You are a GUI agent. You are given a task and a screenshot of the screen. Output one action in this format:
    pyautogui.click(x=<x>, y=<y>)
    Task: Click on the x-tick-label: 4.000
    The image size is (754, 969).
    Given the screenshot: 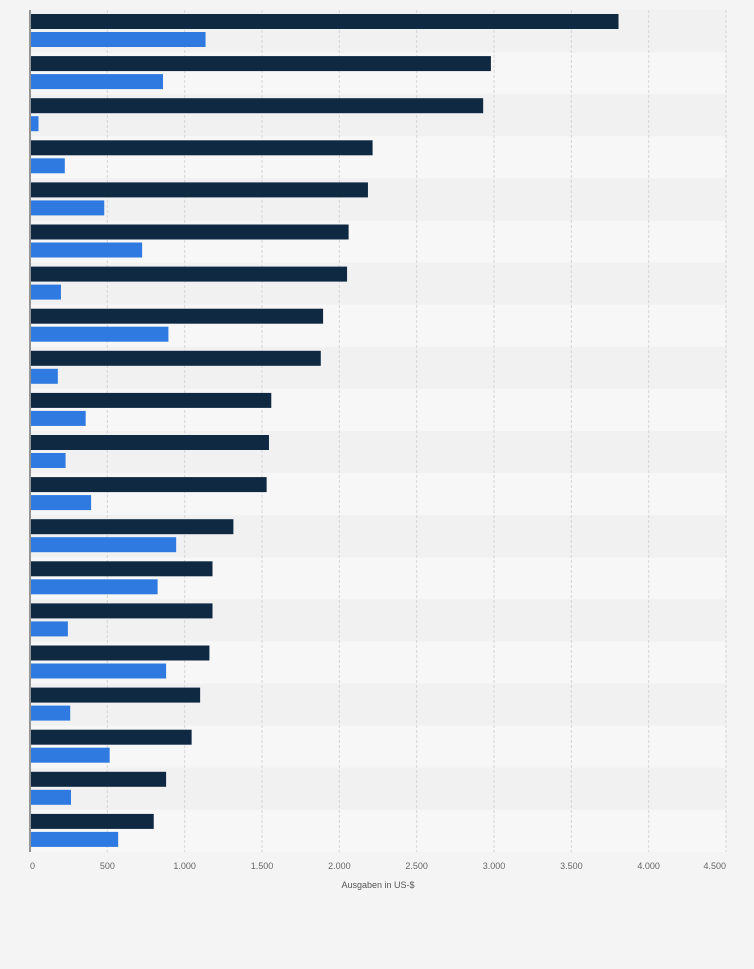 What is the action you would take?
    pyautogui.click(x=648, y=866)
    